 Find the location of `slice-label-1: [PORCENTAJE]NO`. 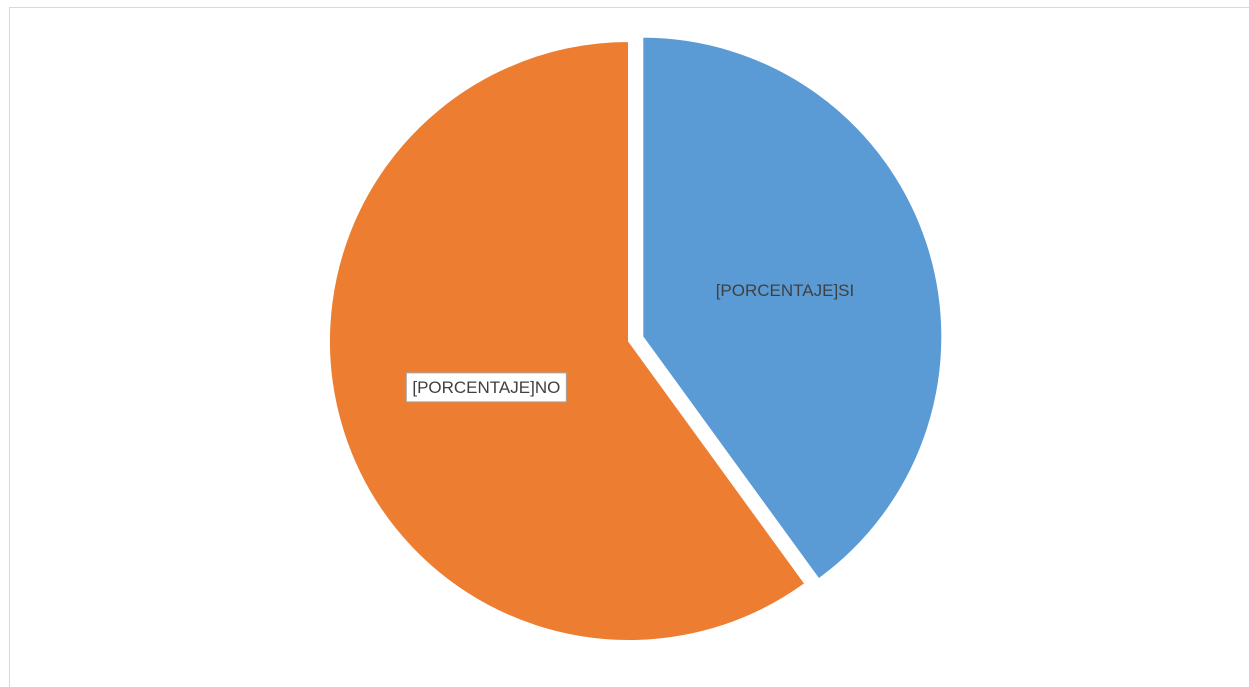

slice-label-1: [PORCENTAJE]NO is located at coordinates (486, 387).